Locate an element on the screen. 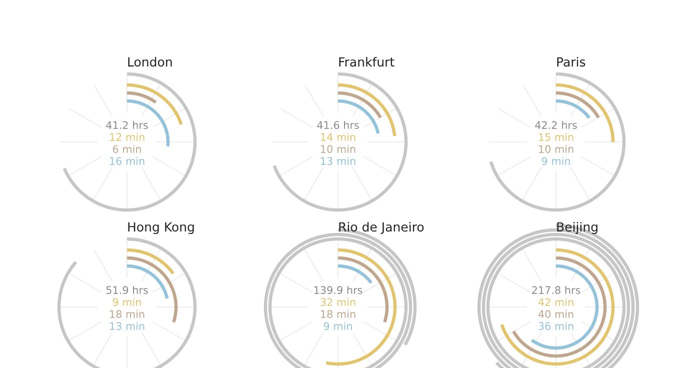 The width and height of the screenshot is (700, 368). text: Beijing is located at coordinates (577, 228).